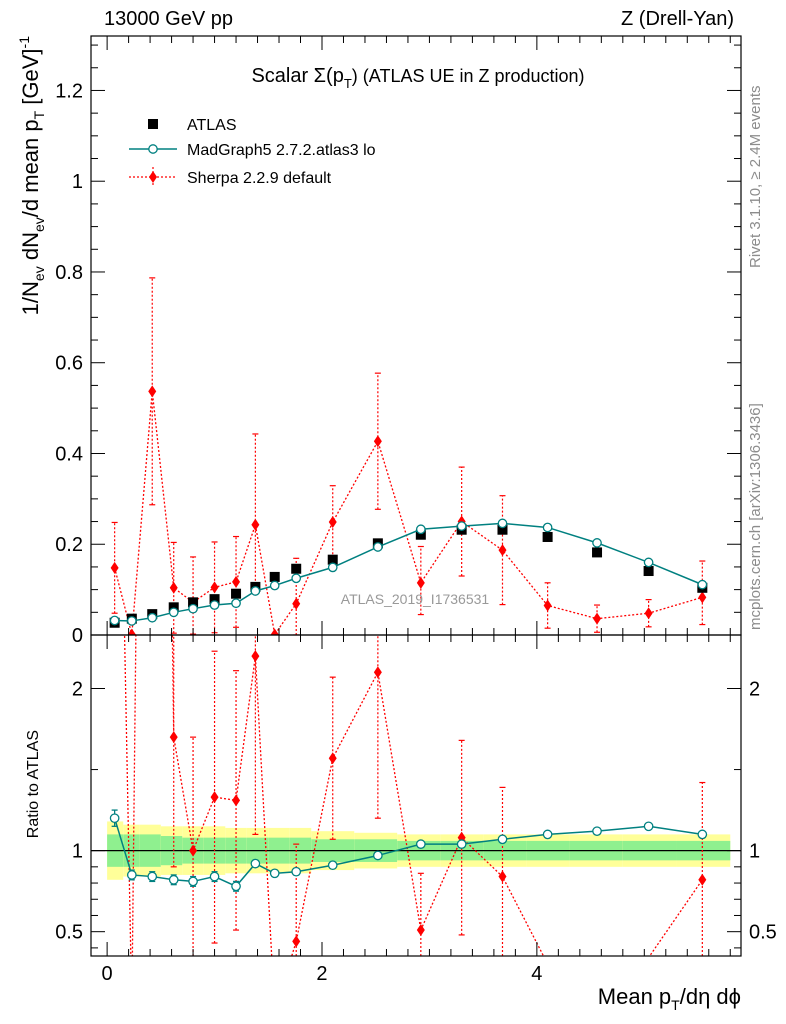 This screenshot has height=1024, width=786. Describe the element at coordinates (281, 150) in the screenshot. I see `legend-entry-label: MadGraph5 2.7.2.atlas3 lo` at that location.